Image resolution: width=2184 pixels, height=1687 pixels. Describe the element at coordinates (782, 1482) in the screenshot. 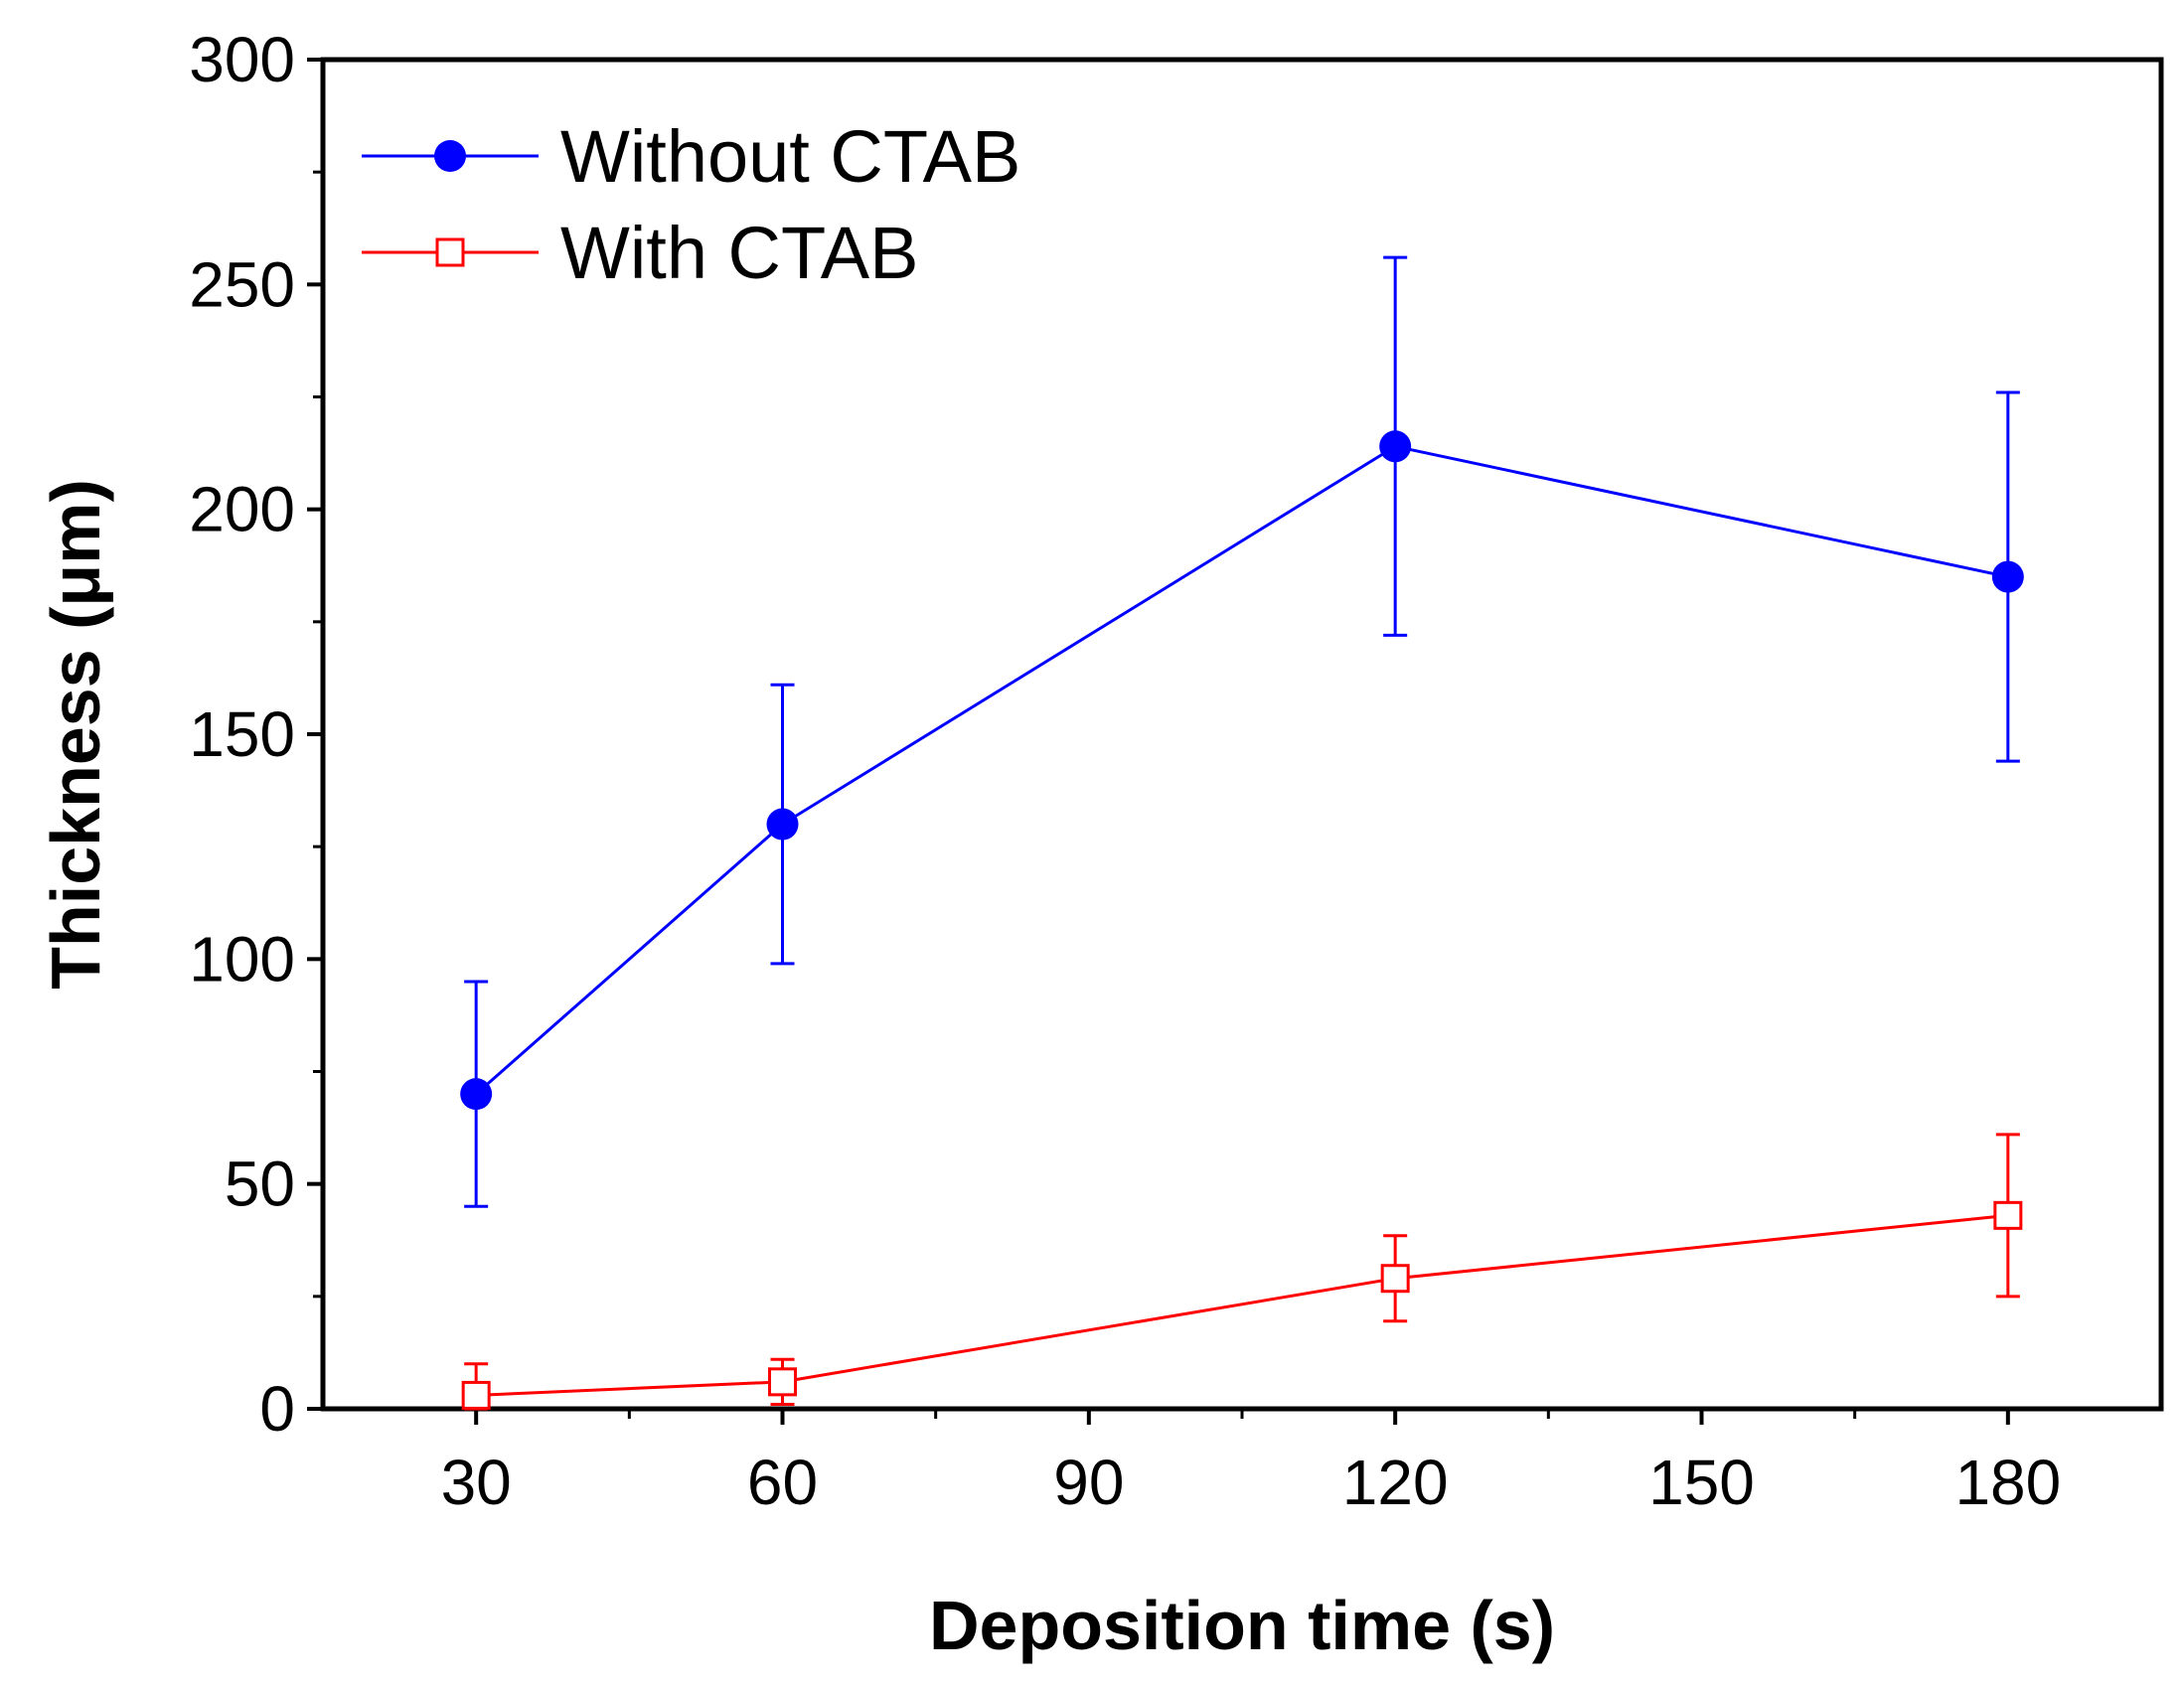

I see `x-tick-label: 60` at that location.